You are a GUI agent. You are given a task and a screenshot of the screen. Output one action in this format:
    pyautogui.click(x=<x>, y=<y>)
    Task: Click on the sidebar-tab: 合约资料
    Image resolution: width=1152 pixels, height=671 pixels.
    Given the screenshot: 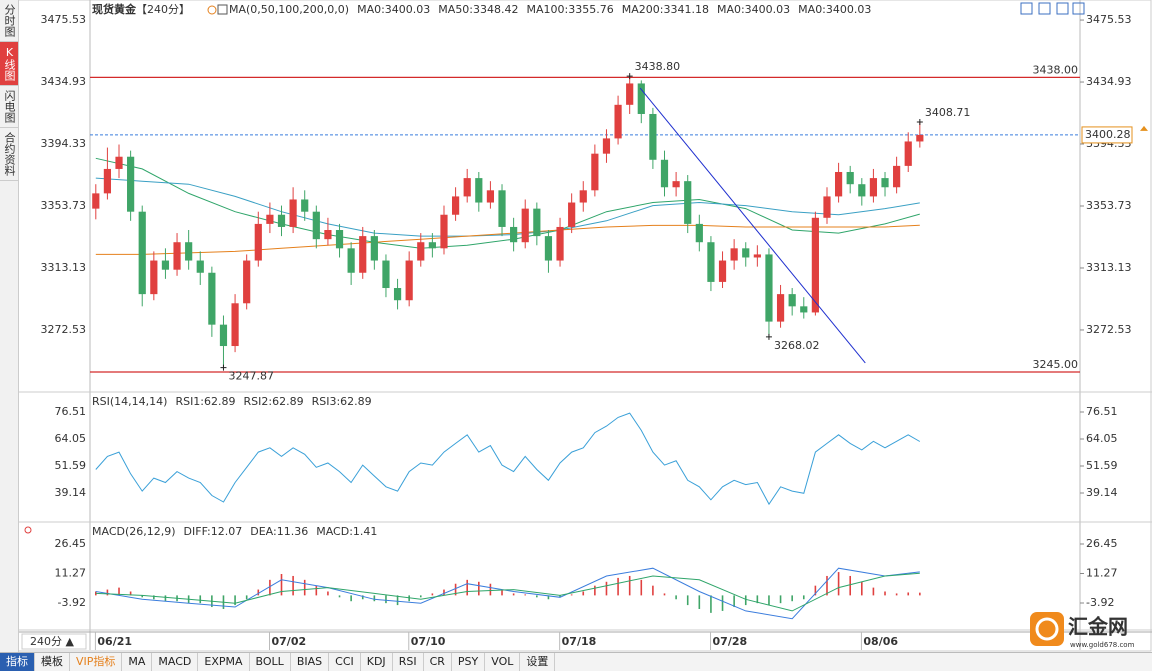 What is the action you would take?
    pyautogui.click(x=9, y=154)
    